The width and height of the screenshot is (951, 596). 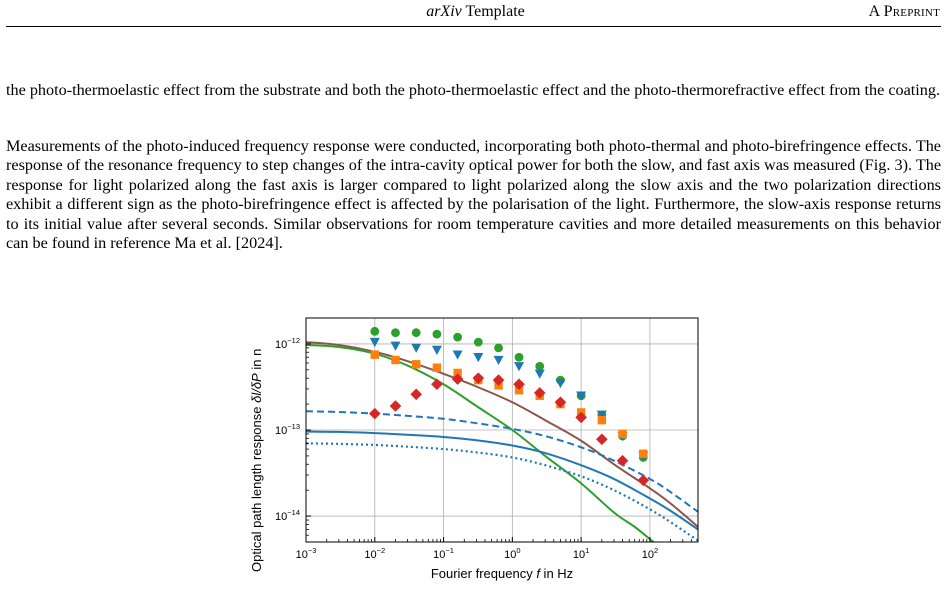 What do you see at coordinates (374, 553) in the screenshot?
I see `x-tick-label: 10⁻²` at bounding box center [374, 553].